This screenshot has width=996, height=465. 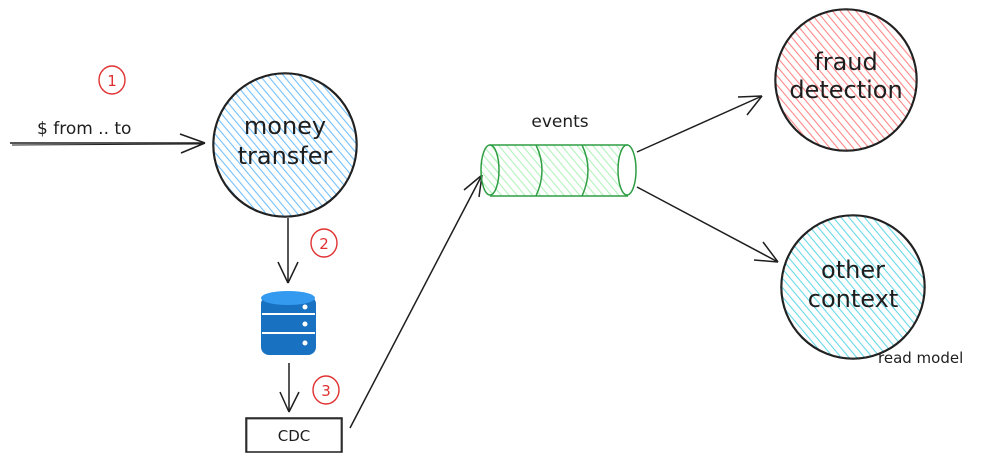 I want to click on arrow-to-cdc, so click(x=289, y=388).